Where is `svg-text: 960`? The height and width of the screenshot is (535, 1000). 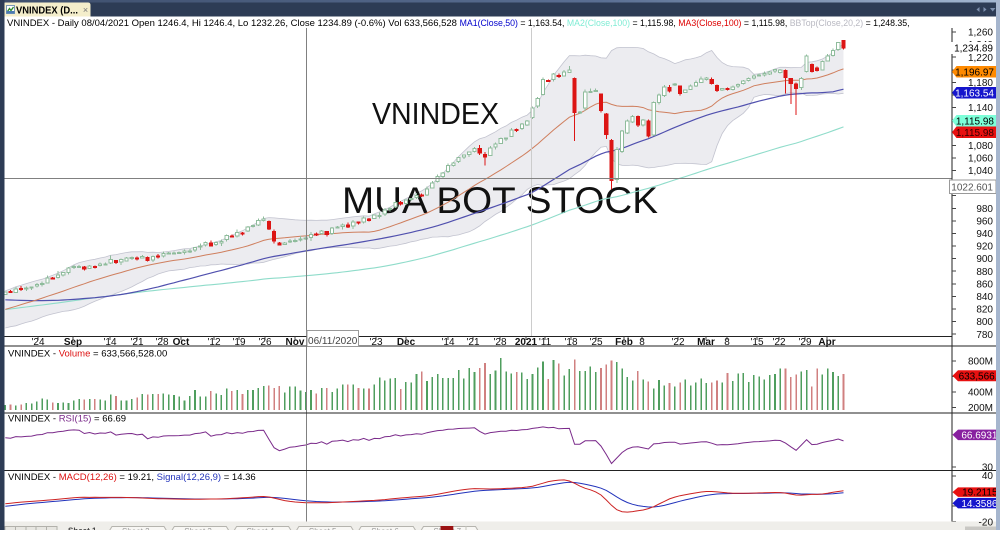 svg-text: 960 is located at coordinates (984, 222).